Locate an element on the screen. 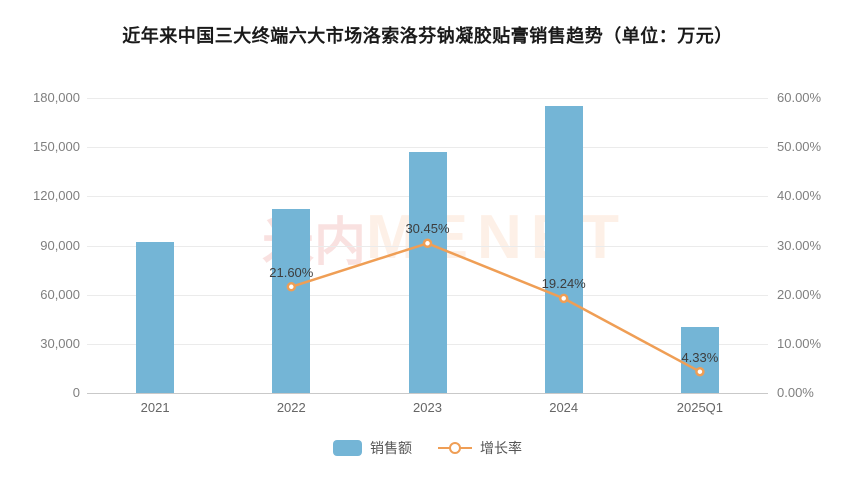 The height and width of the screenshot is (480, 855). left-axis-tick: 60,000 is located at coordinates (60, 294).